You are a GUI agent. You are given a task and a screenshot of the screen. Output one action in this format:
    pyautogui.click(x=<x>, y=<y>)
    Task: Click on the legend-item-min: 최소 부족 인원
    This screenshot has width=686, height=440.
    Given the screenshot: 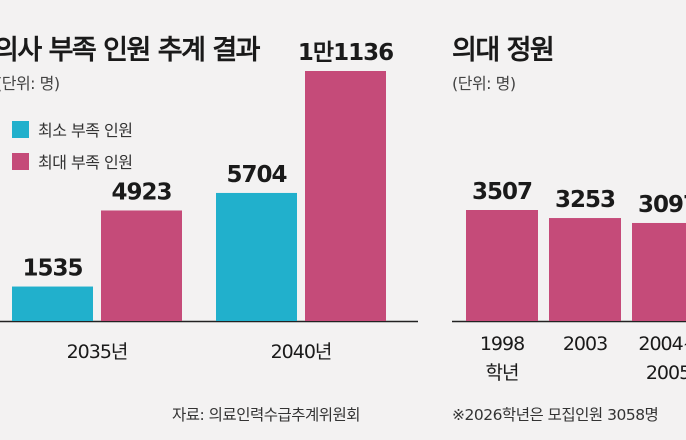 What is the action you would take?
    pyautogui.click(x=72, y=129)
    